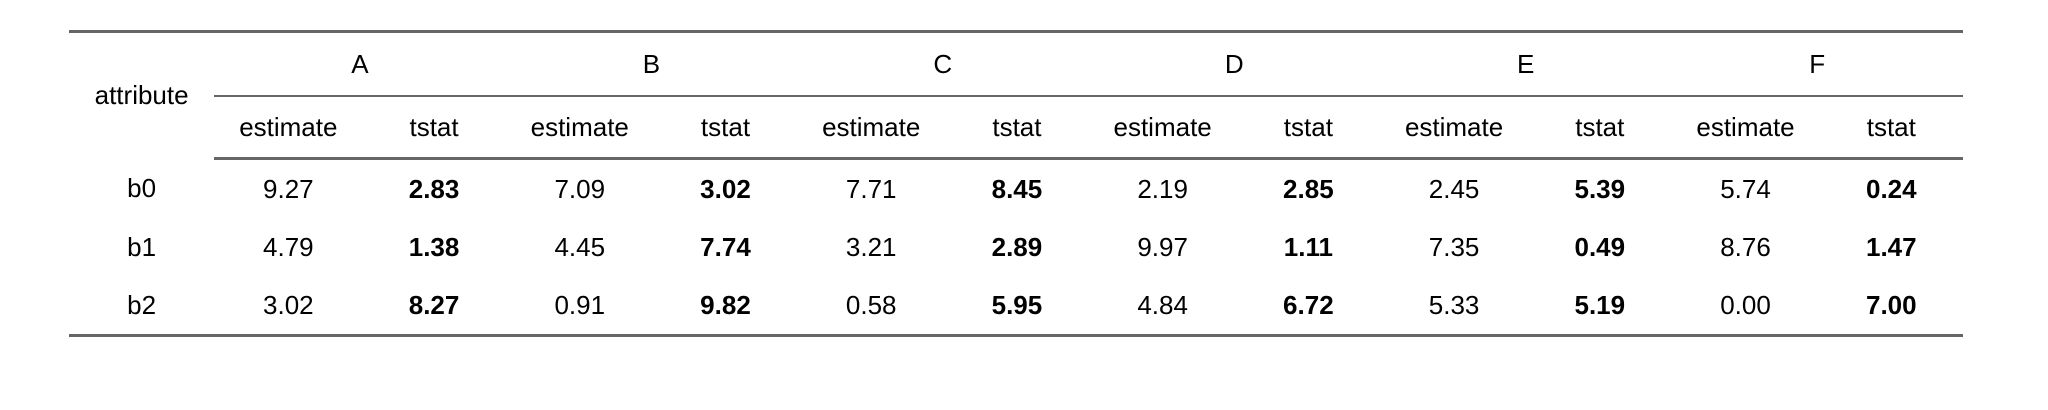 This screenshot has height=410, width=2048. Describe the element at coordinates (1308, 188) in the screenshot. I see `tstat-cell: 2.85` at that location.